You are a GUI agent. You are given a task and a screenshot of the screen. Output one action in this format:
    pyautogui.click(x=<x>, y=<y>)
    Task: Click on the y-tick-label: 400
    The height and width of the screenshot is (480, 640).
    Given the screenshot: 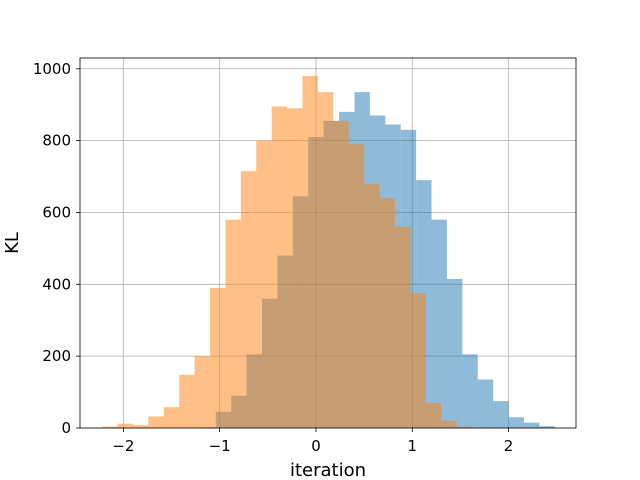 What is the action you would take?
    pyautogui.click(x=56, y=284)
    